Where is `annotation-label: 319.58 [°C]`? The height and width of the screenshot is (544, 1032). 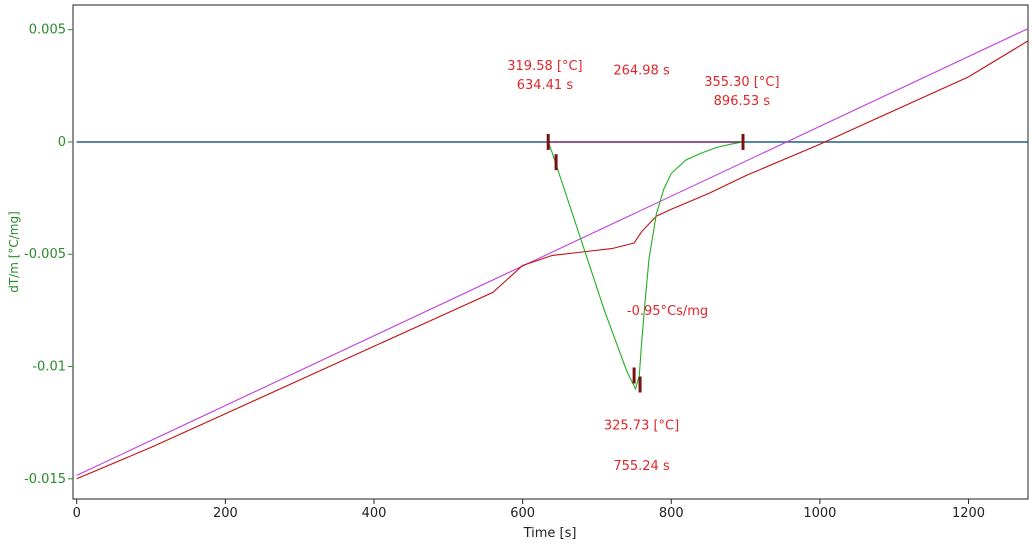 annotation-label: 319.58 [°C] is located at coordinates (544, 66).